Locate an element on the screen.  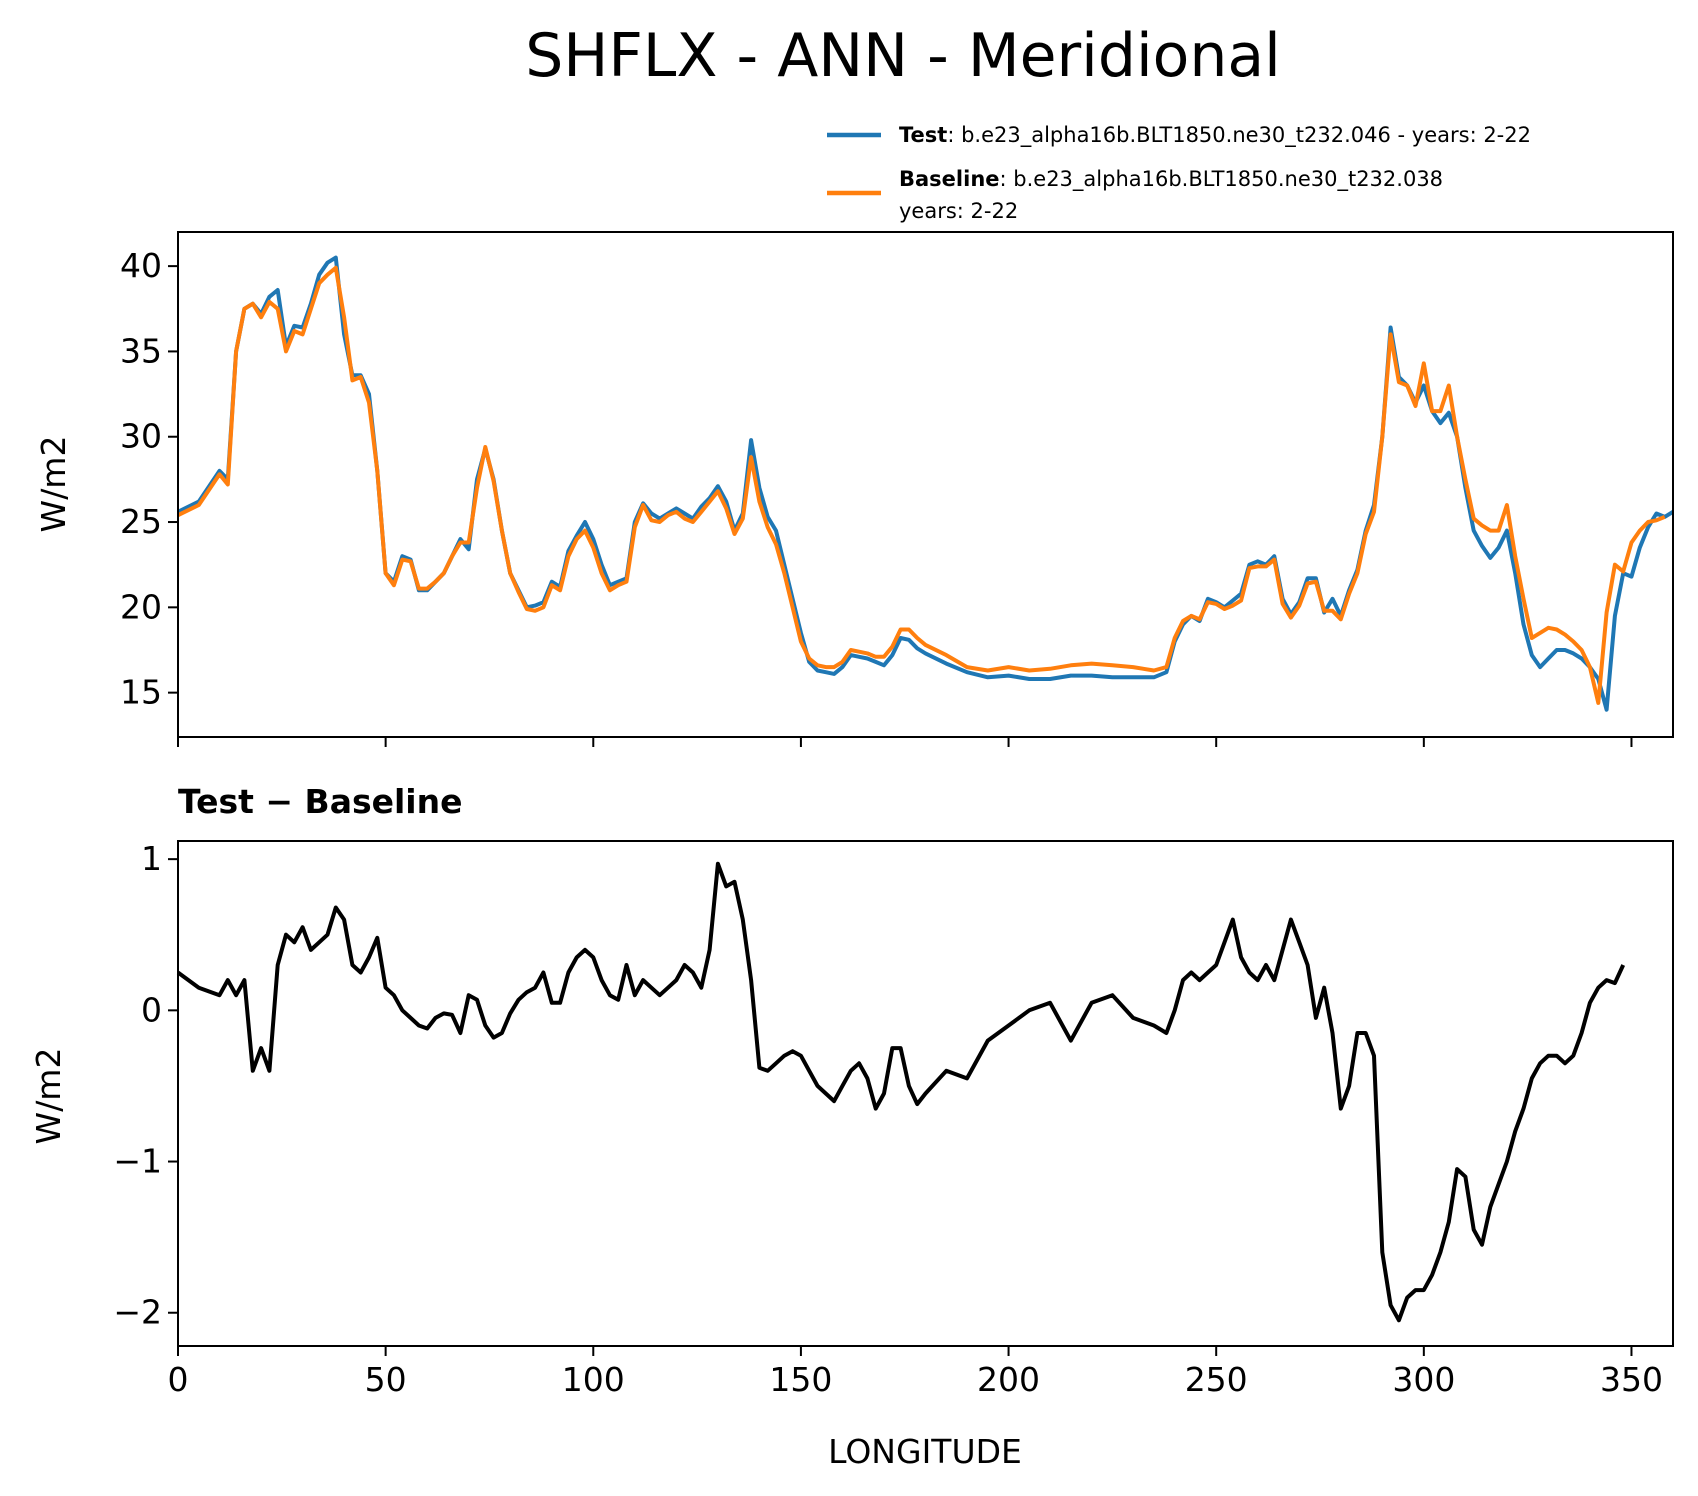
bottom-y-tick-label: −2 is located at coordinates (137, 1312).